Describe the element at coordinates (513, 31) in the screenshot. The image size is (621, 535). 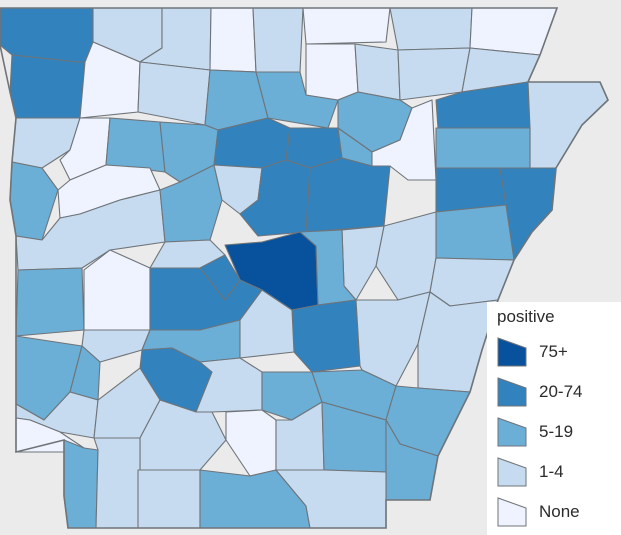
I see `county-clay` at that location.